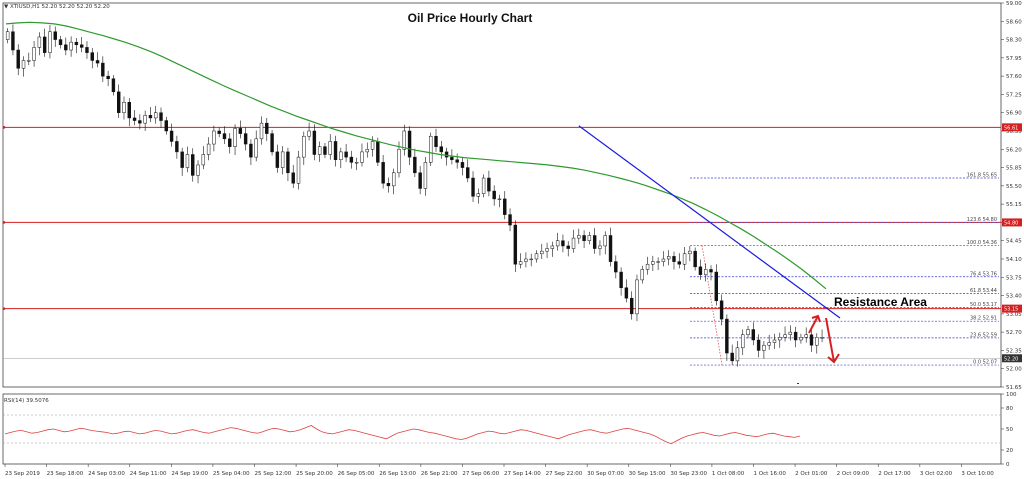 The height and width of the screenshot is (479, 1024). Describe the element at coordinates (688, 474) in the screenshot. I see `x-tick-label: 30 Sep 23:00` at that location.